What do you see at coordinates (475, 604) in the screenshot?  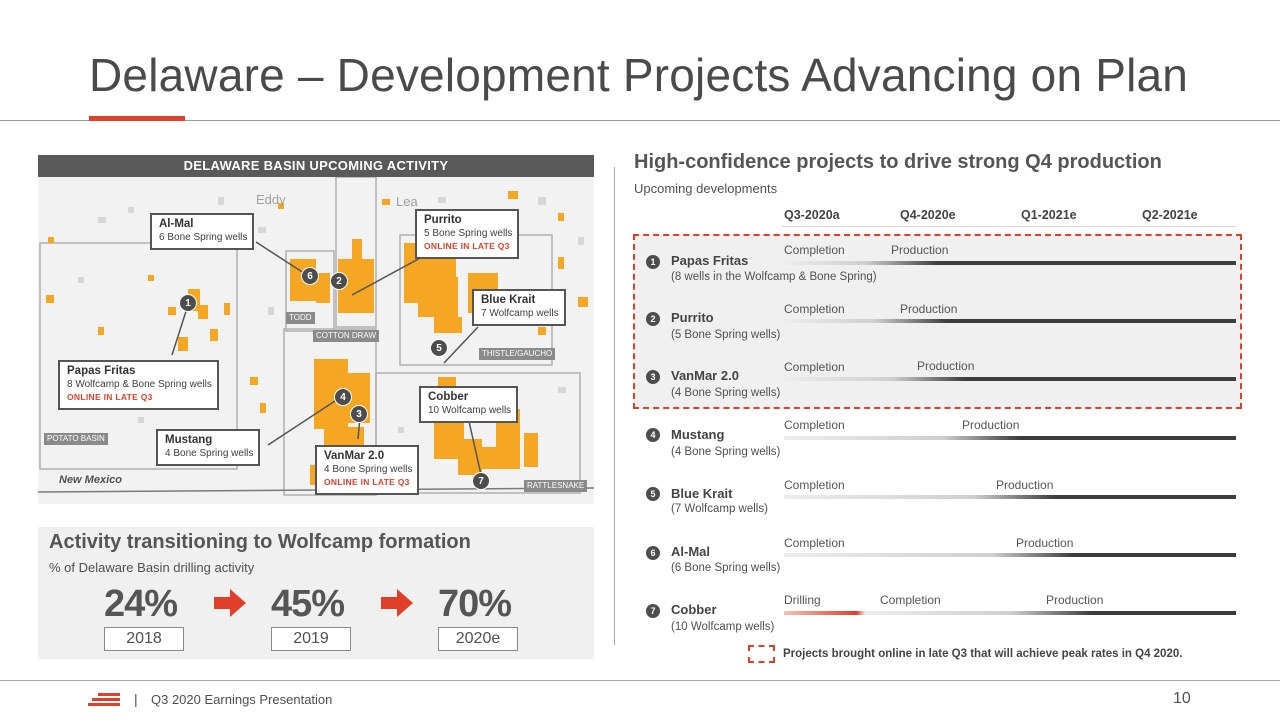 I see `stat-value-2020e: 70%` at bounding box center [475, 604].